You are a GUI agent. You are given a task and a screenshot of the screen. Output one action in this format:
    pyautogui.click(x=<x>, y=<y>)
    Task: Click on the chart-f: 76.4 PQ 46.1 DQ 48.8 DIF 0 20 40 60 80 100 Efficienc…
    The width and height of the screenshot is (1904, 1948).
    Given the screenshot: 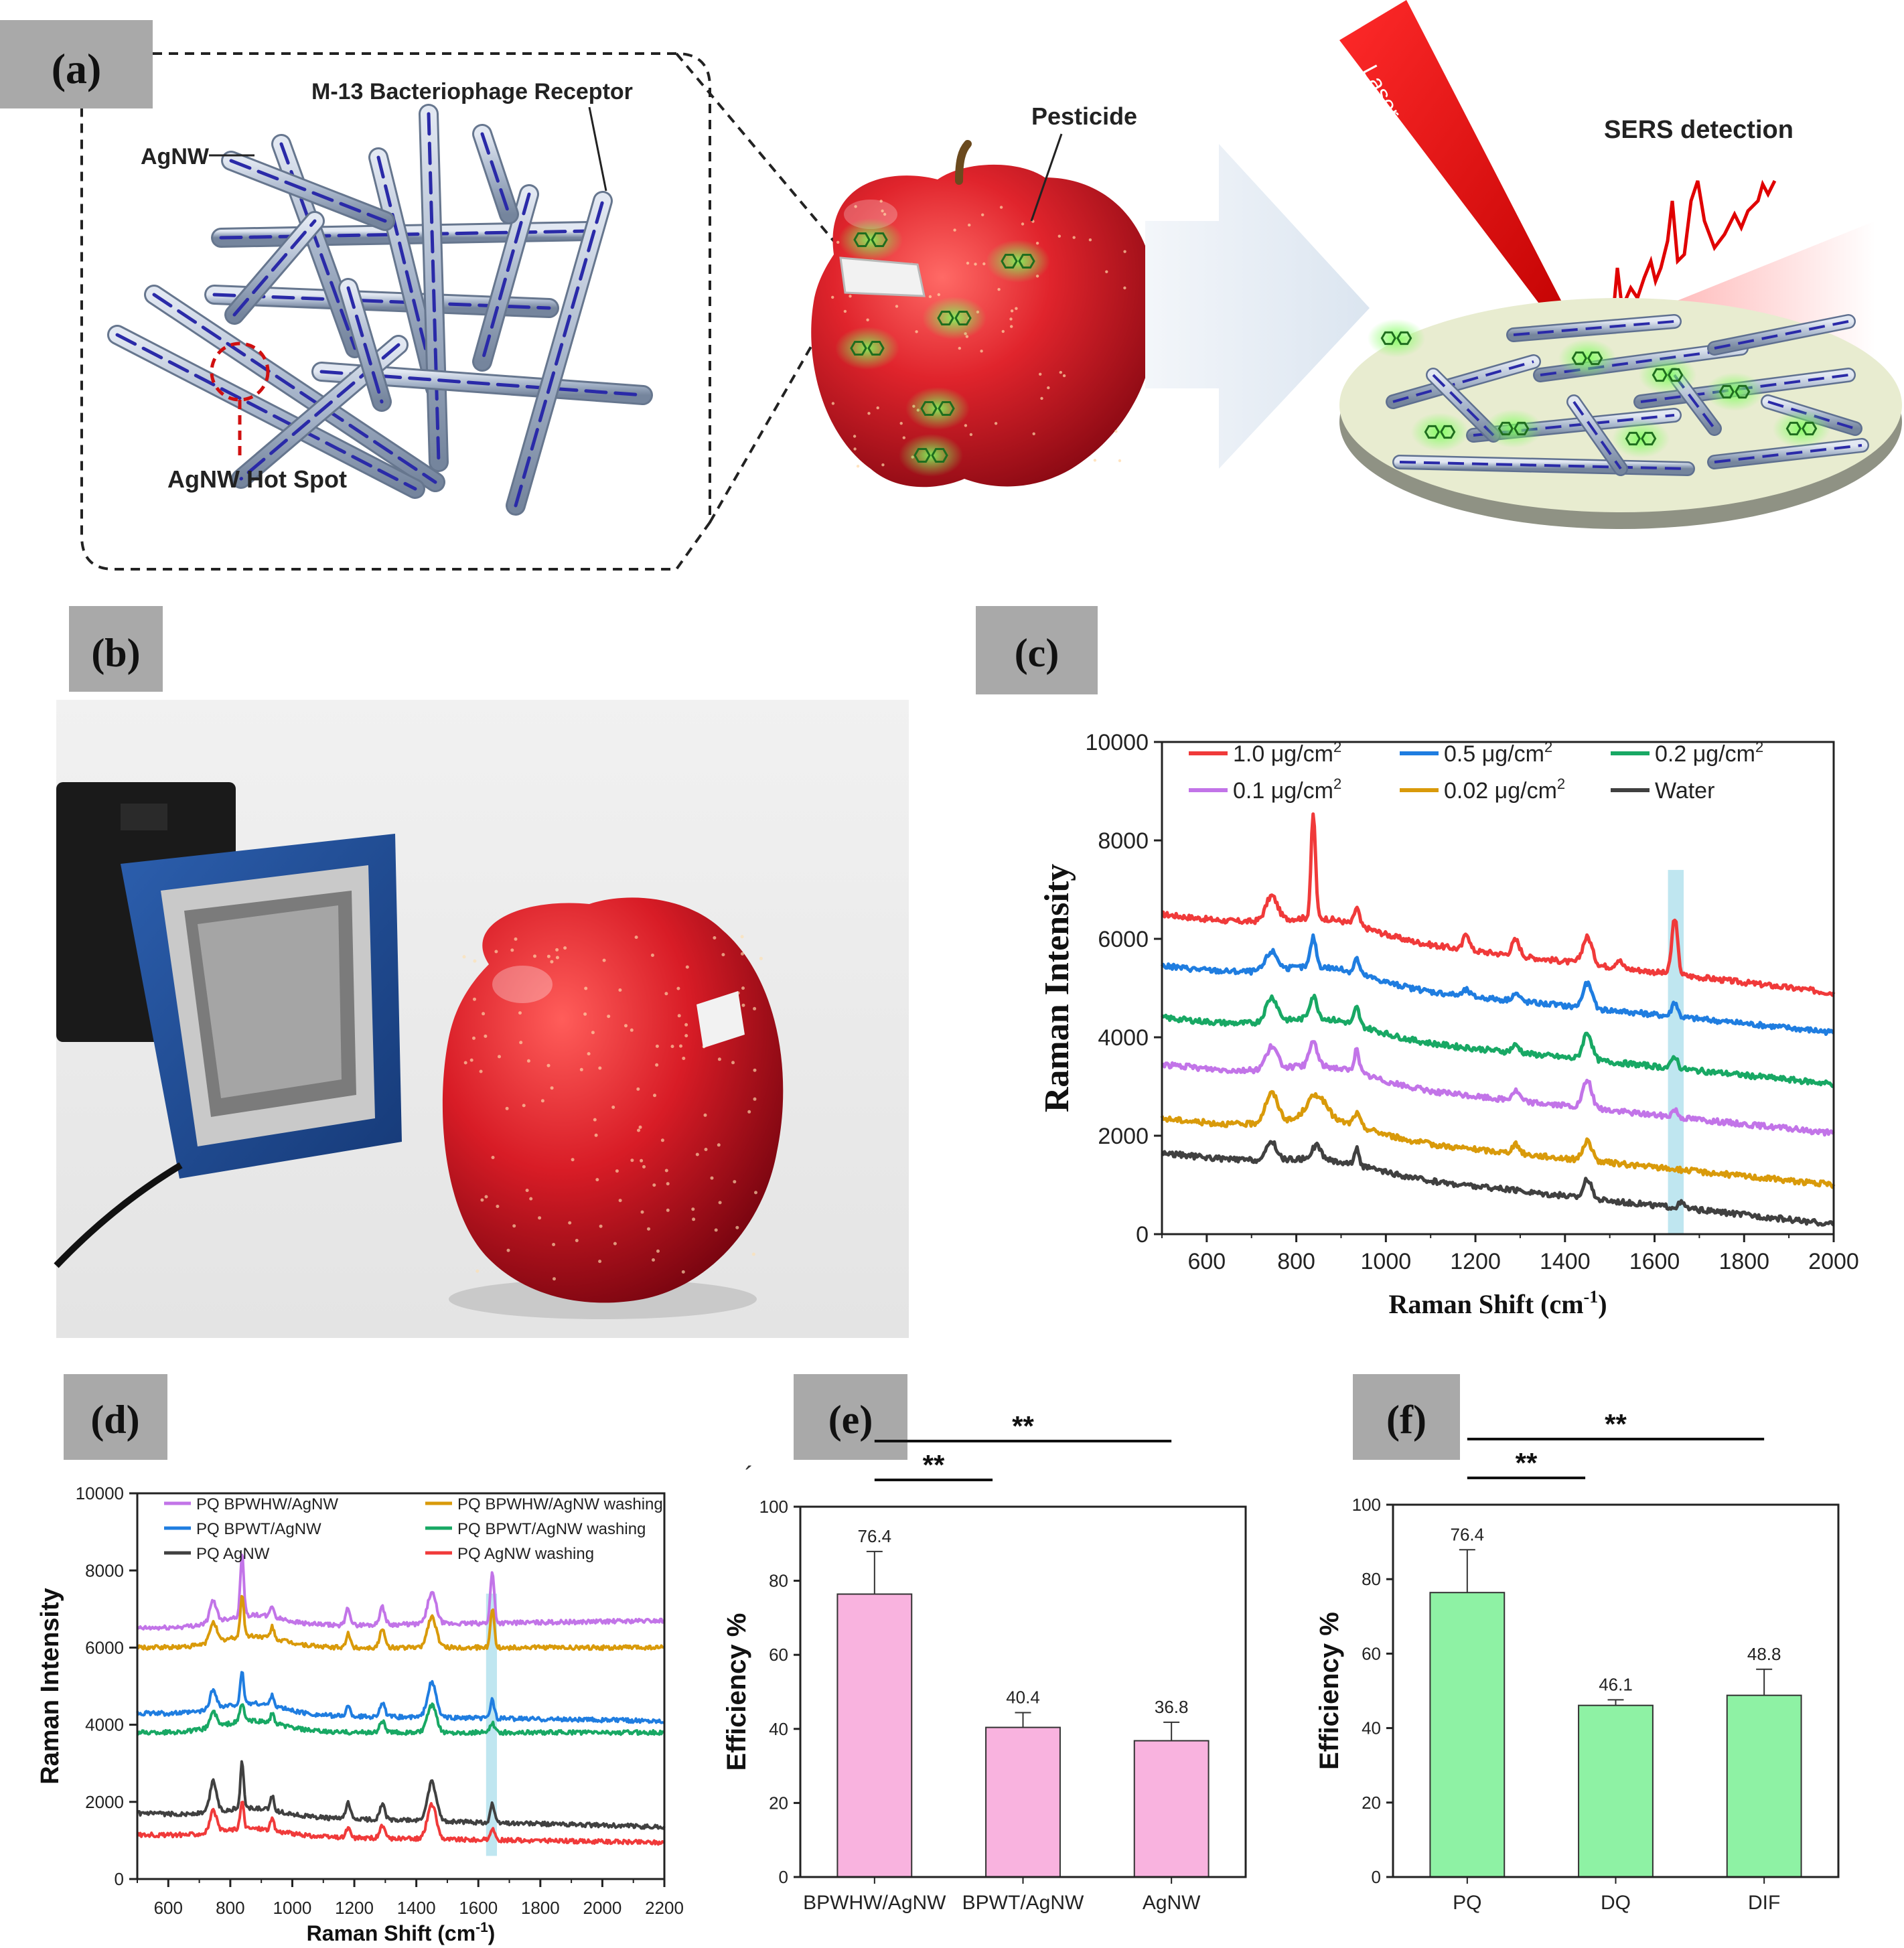 What is the action you would take?
    pyautogui.click(x=1577, y=1661)
    